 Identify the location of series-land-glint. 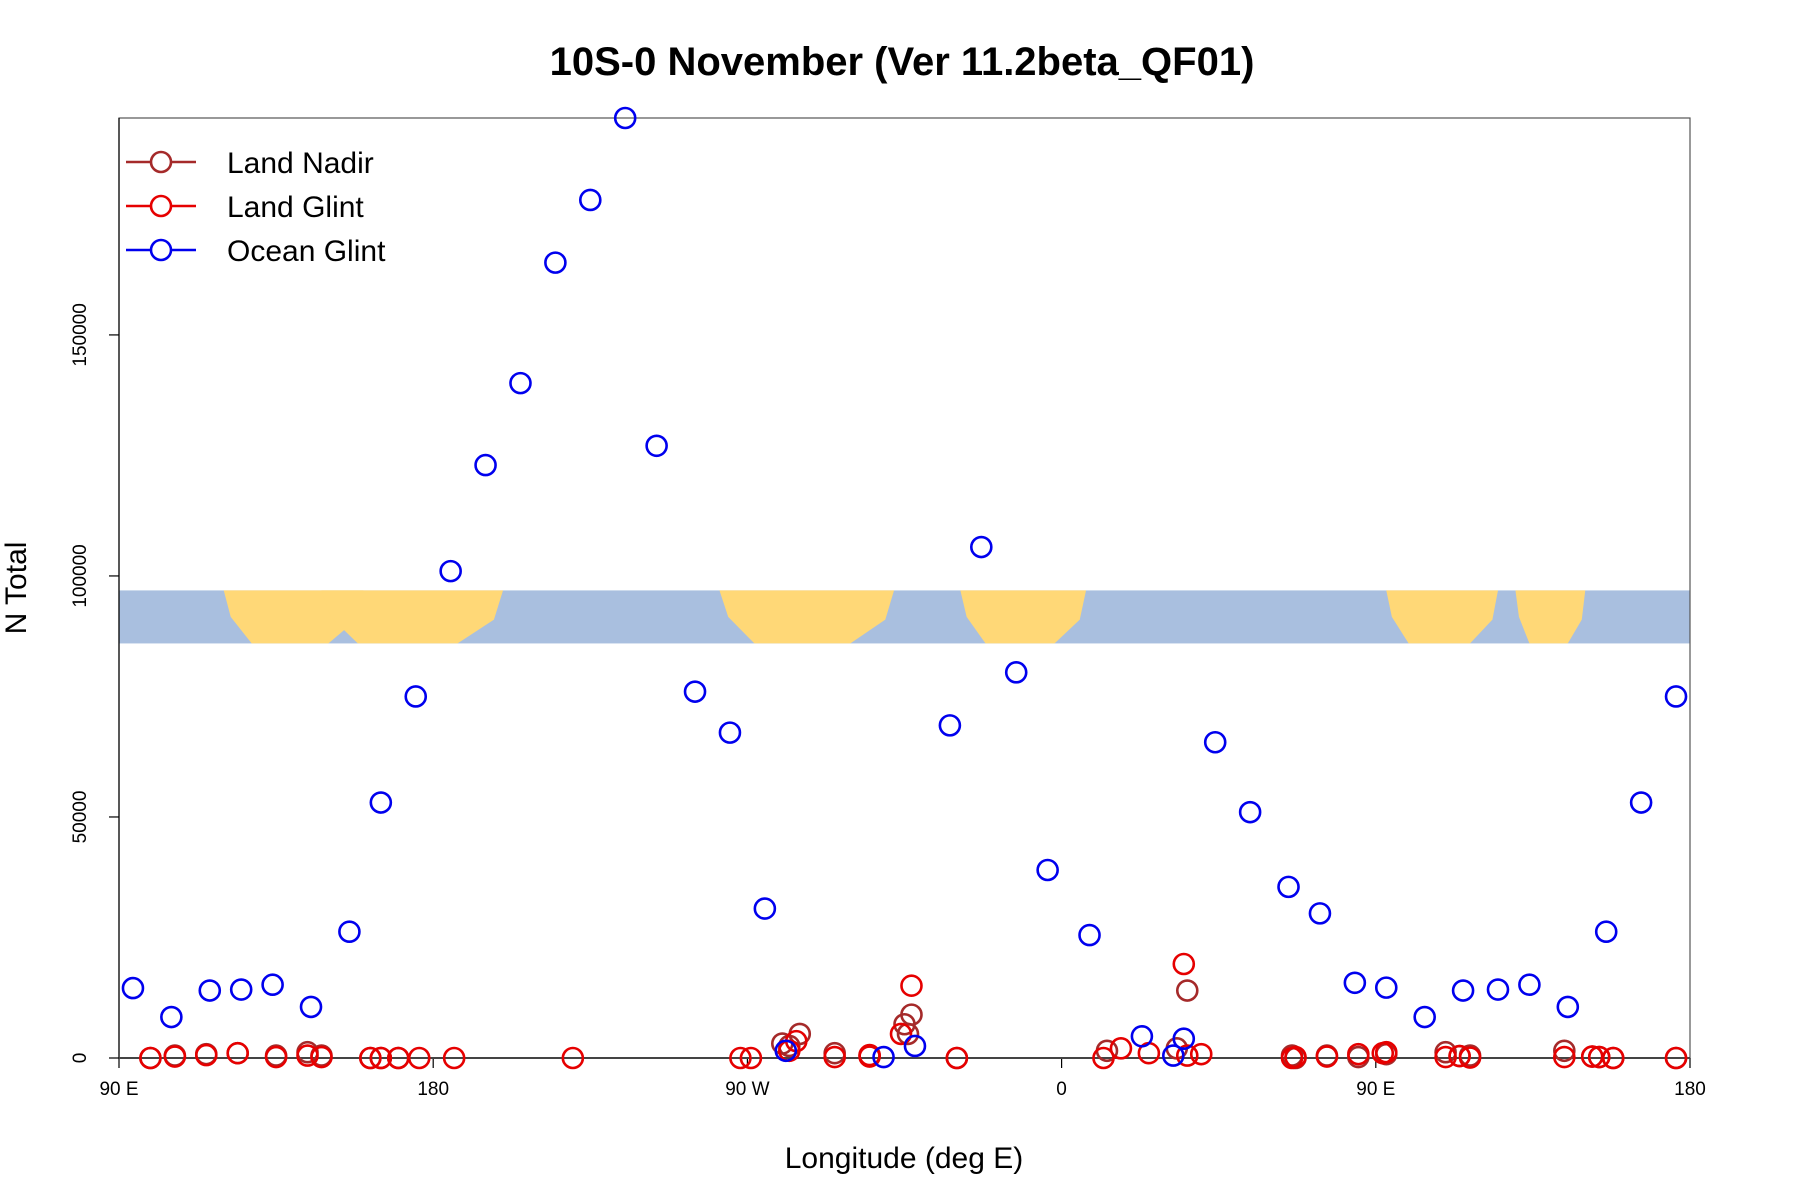
(913, 1011).